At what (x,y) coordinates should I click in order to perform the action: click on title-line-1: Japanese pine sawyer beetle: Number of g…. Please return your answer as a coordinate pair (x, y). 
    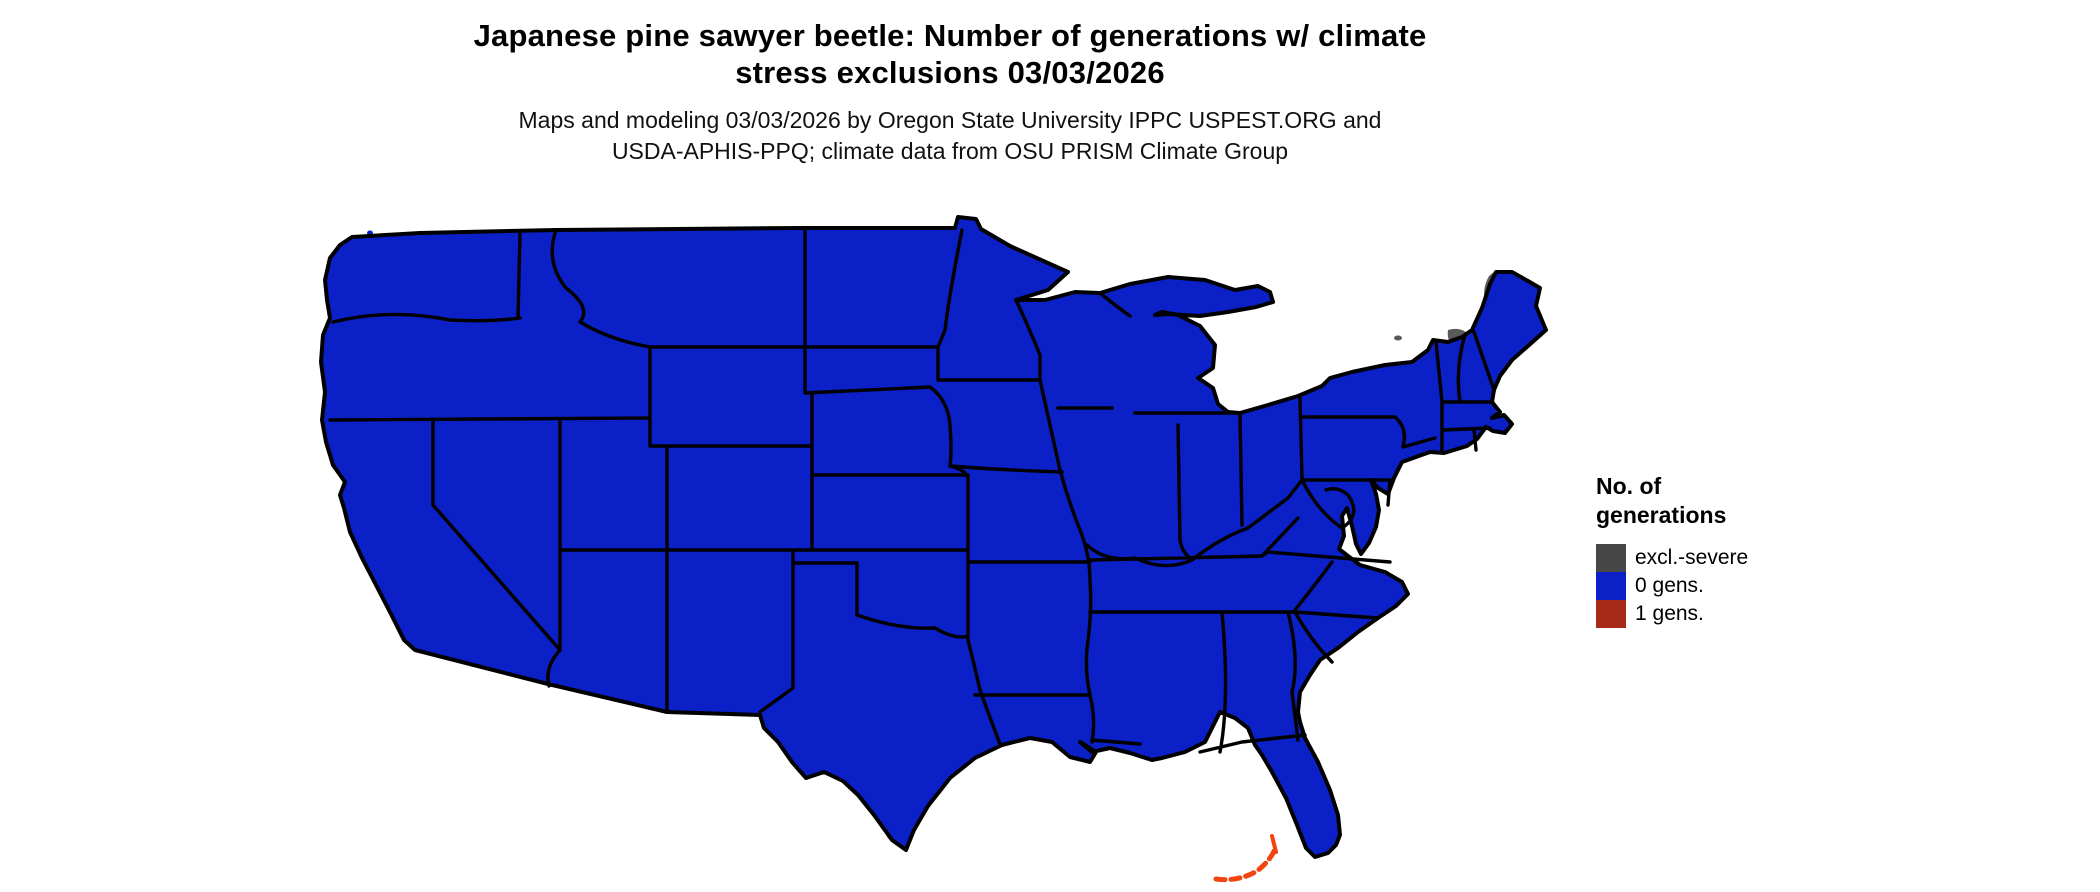
    Looking at the image, I should click on (950, 35).